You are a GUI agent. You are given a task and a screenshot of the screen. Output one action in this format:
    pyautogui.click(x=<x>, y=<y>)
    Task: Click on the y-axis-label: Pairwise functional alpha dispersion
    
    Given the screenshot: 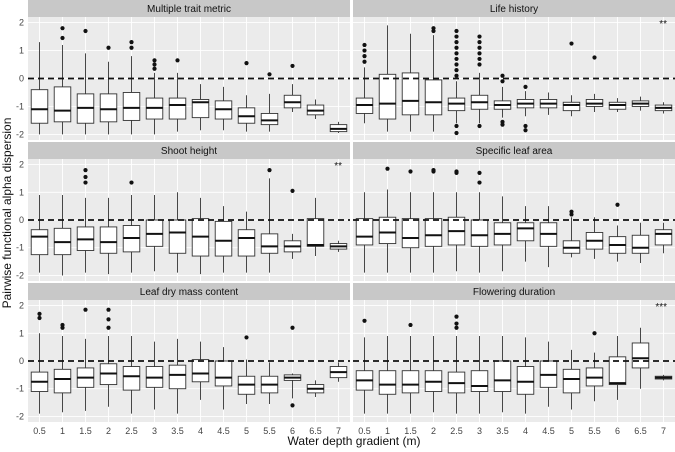 What is the action you would take?
    pyautogui.click(x=7, y=213)
    